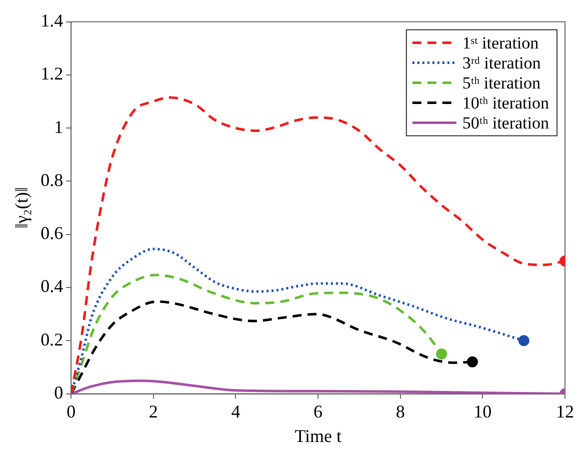 This screenshot has width=585, height=456. What do you see at coordinates (22, 207) in the screenshot?
I see `y-axis-title: ‖γ₂(t)‖` at bounding box center [22, 207].